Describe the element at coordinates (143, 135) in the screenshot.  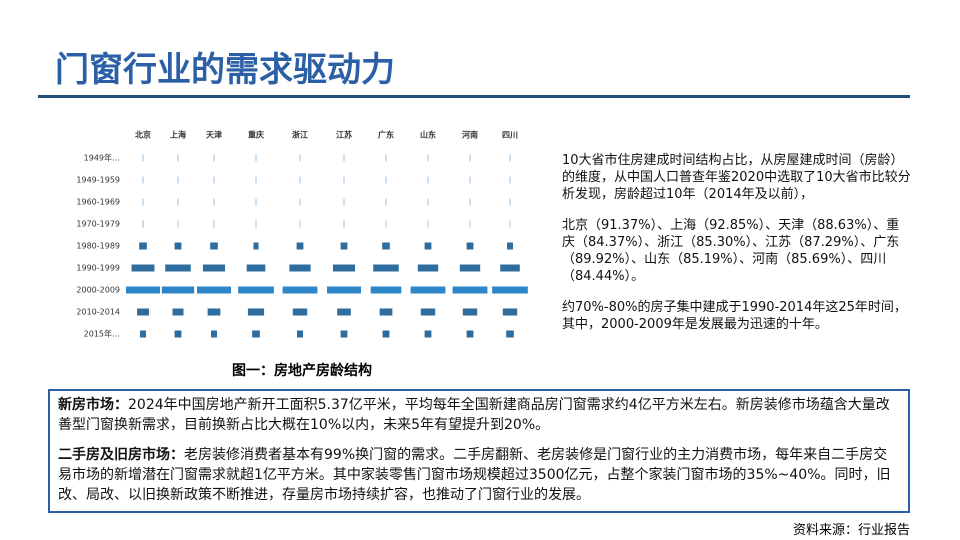
I see `series-label: 北京` at that location.